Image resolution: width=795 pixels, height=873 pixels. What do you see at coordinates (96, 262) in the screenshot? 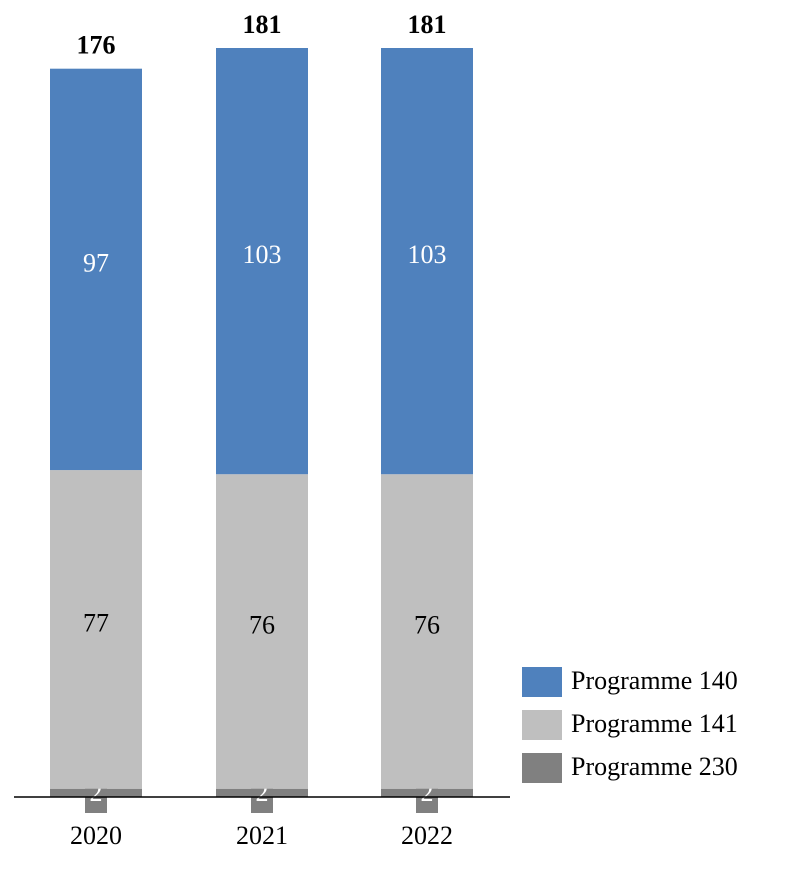
I see `value-label: 97` at bounding box center [96, 262].